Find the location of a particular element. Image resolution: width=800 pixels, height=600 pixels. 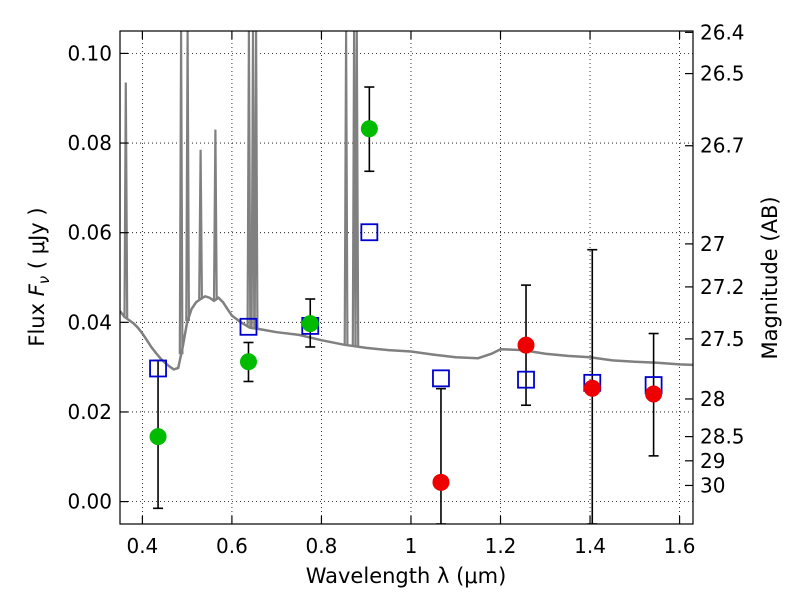

y-axis-label-post: ( μJy ) is located at coordinates (37, 241).